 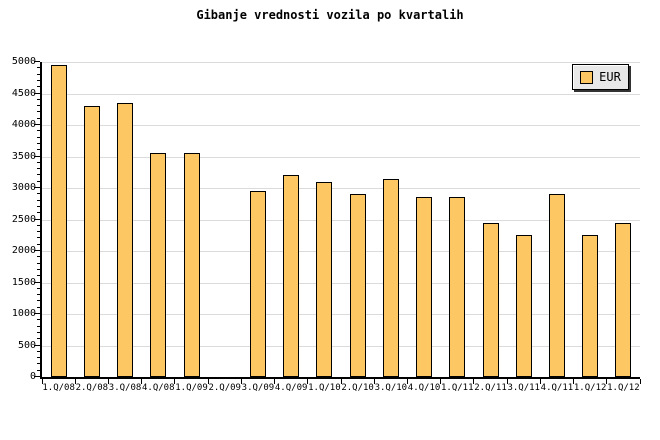 What do you see at coordinates (191, 388) in the screenshot?
I see `x-tick-label: 1.Q/09` at bounding box center [191, 388].